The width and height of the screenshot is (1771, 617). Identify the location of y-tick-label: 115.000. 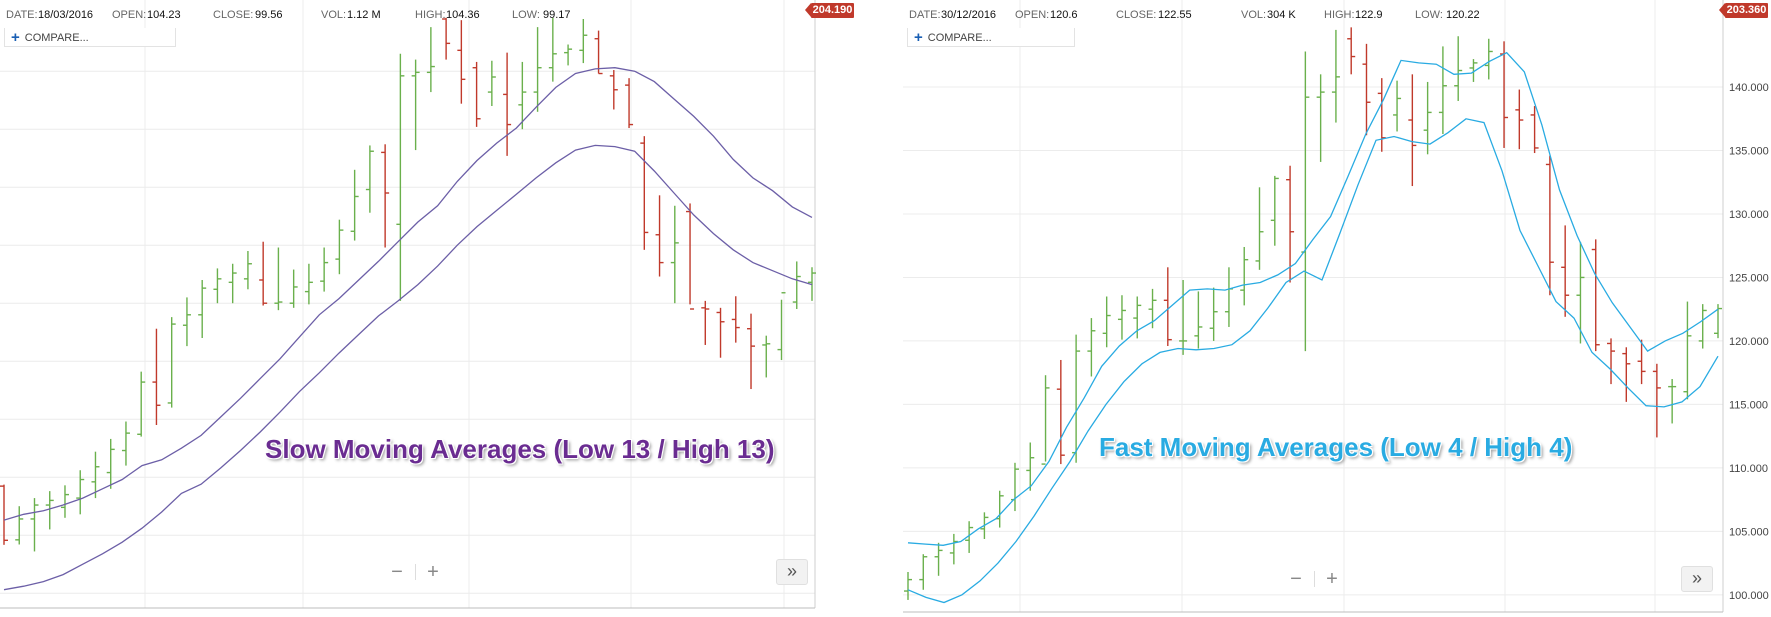
(1748, 405).